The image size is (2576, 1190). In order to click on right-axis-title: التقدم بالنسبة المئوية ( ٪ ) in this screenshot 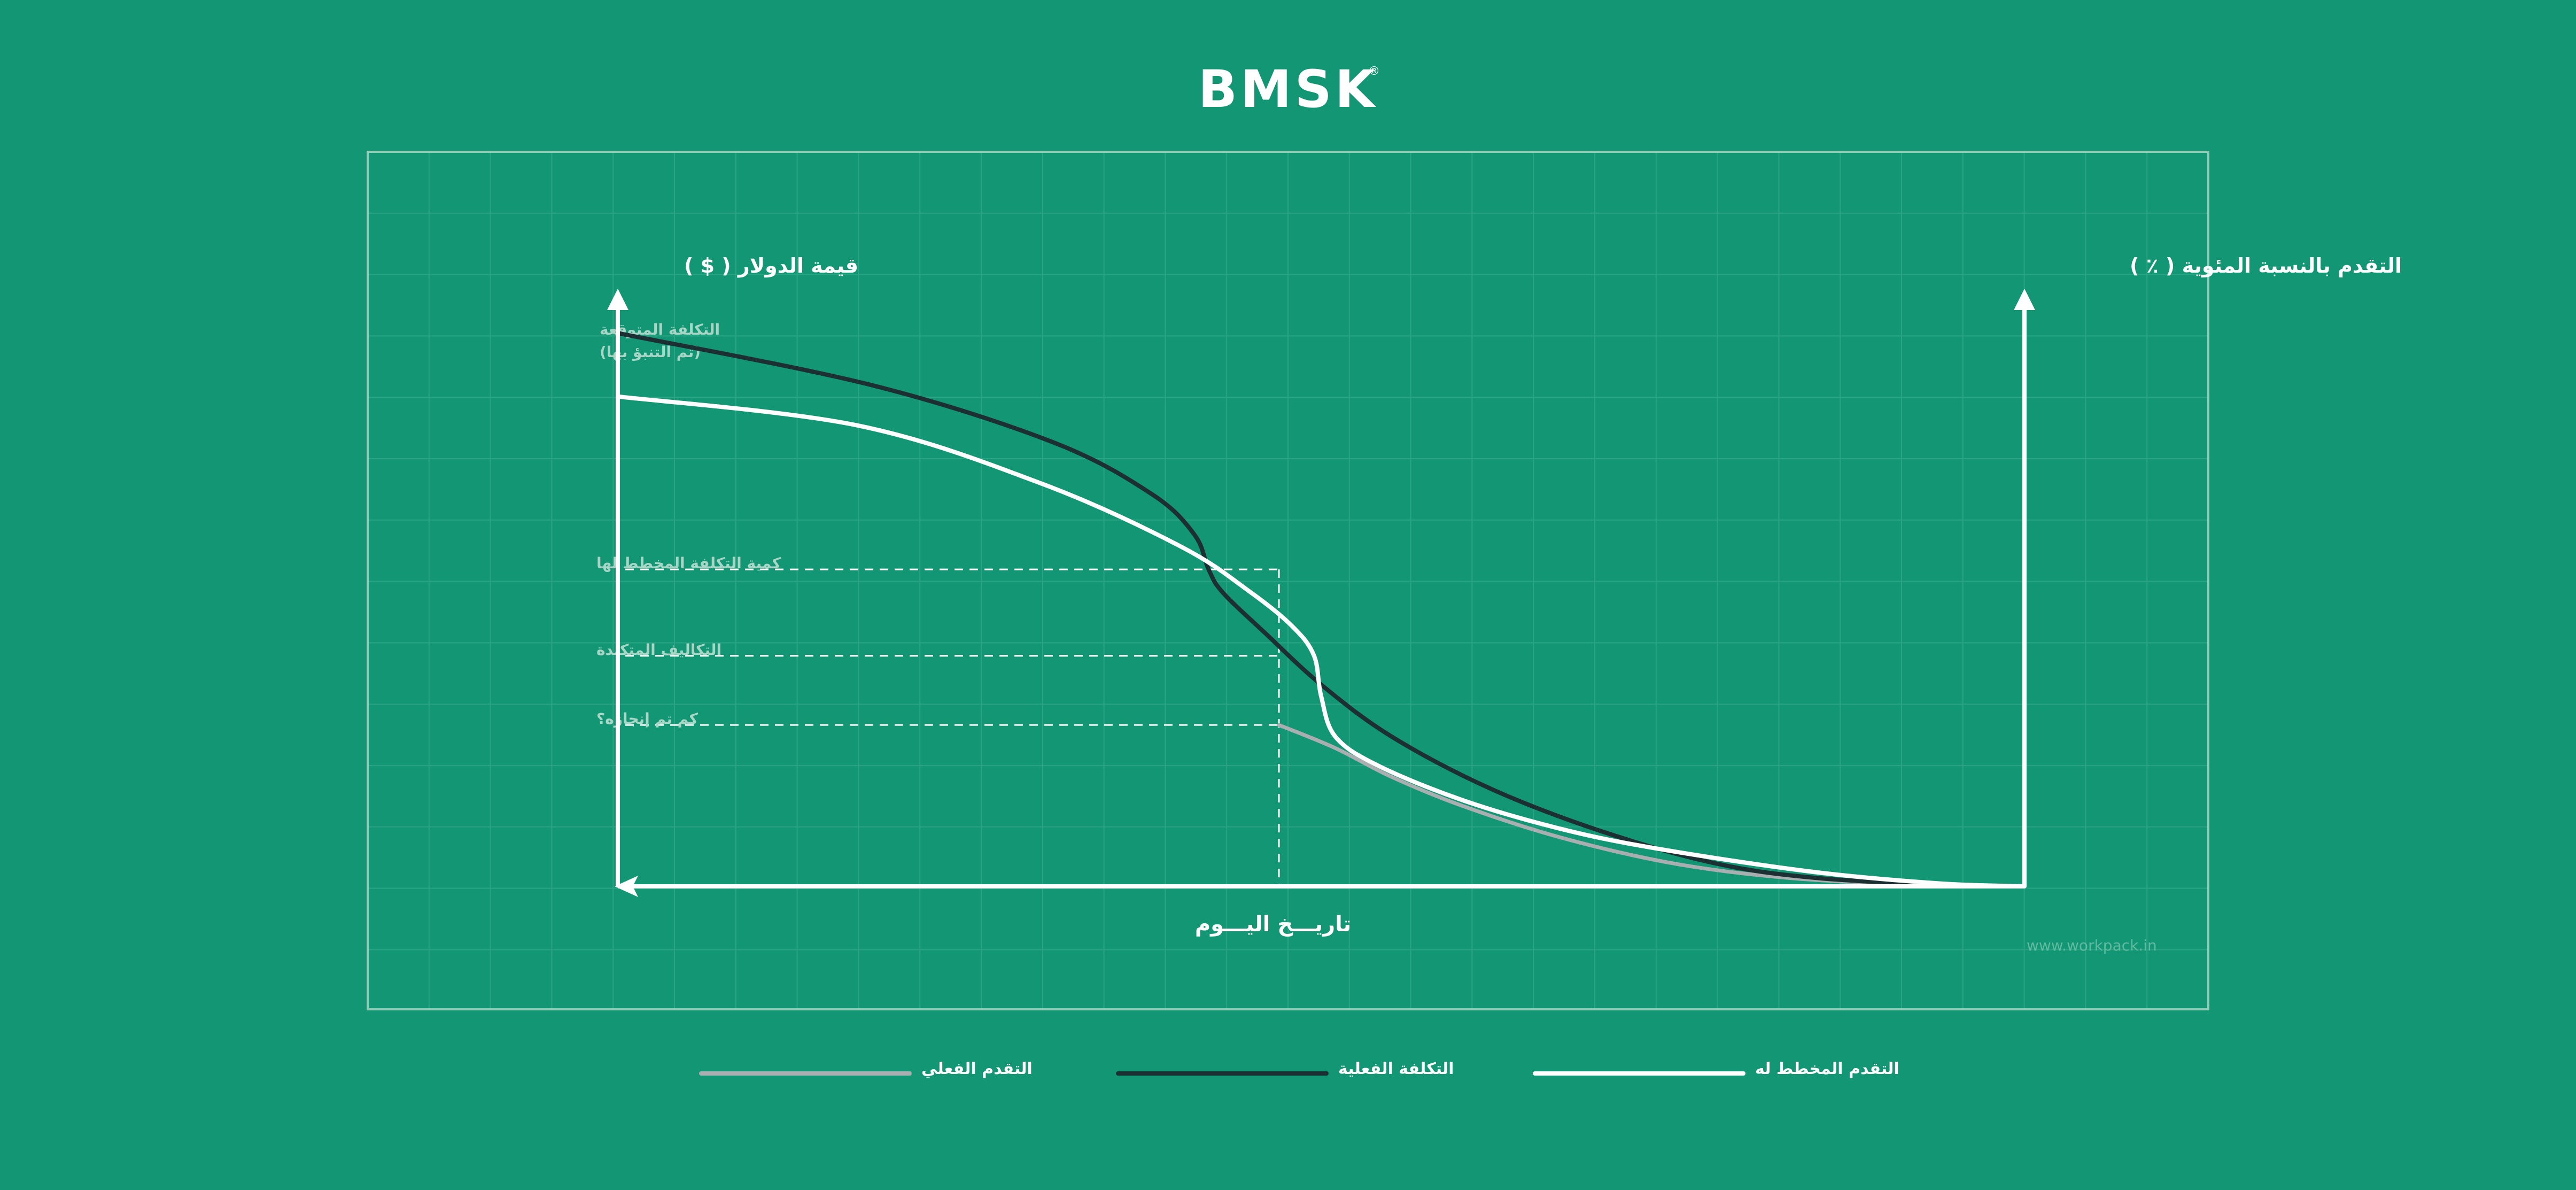, I will do `click(2266, 266)`.